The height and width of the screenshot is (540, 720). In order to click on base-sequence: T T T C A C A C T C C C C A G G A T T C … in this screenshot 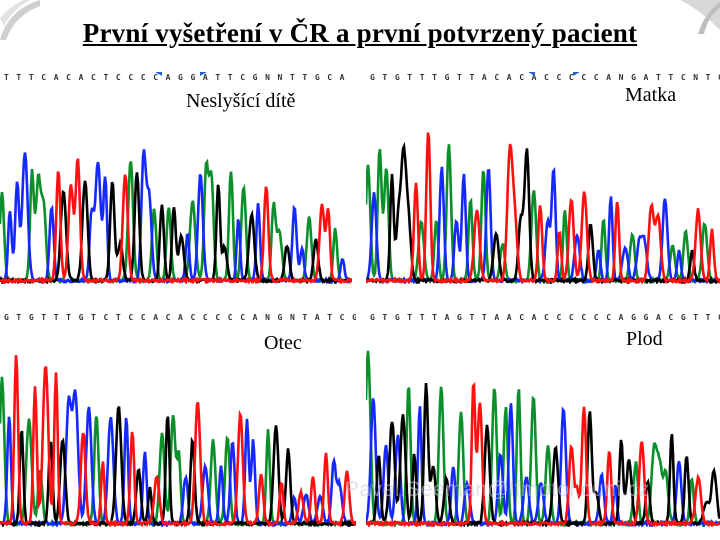, I will do `click(175, 77)`.